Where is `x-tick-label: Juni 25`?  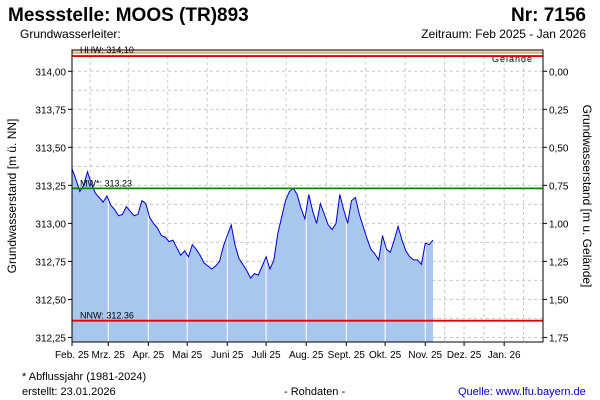
x-tick-label: Juni 25 is located at coordinates (227, 355).